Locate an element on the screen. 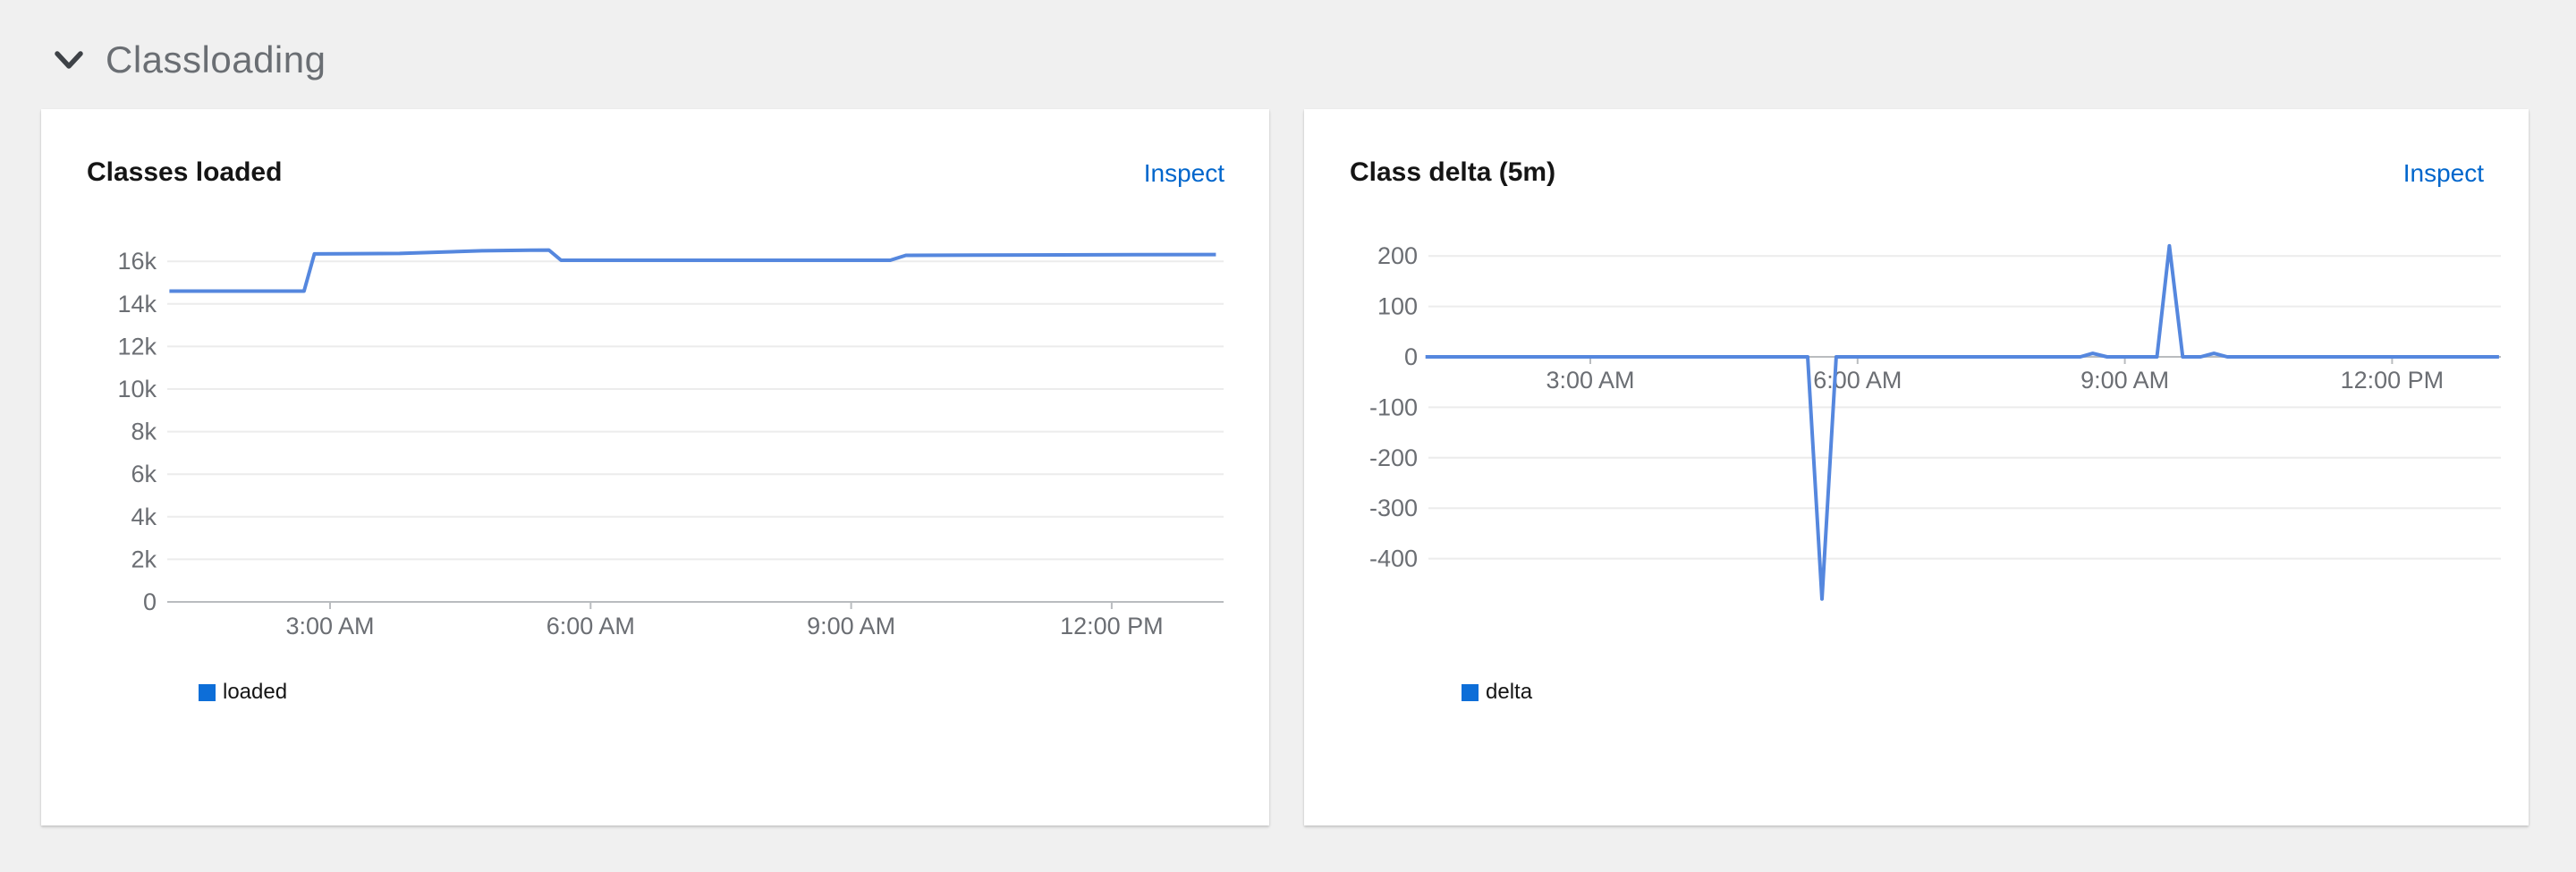 This screenshot has width=2576, height=872. svg-text: -400 is located at coordinates (1393, 559).